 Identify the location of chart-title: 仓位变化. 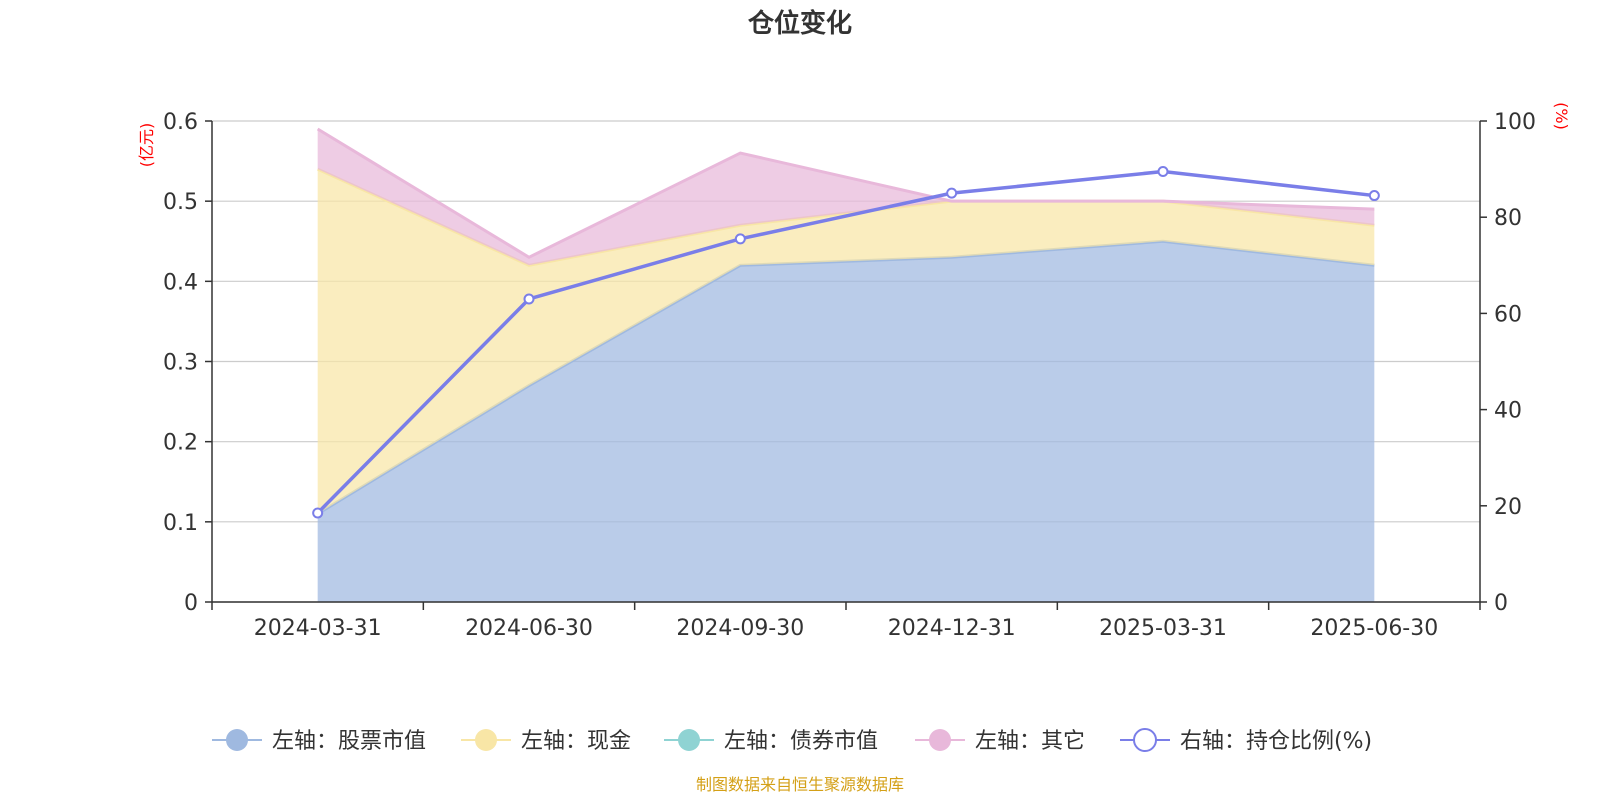
(799, 23).